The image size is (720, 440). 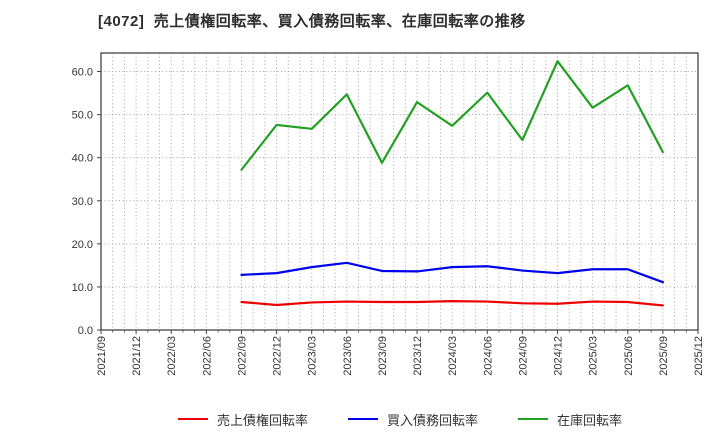 I want to click on x-tick-label: 2025/09, so click(x=664, y=356).